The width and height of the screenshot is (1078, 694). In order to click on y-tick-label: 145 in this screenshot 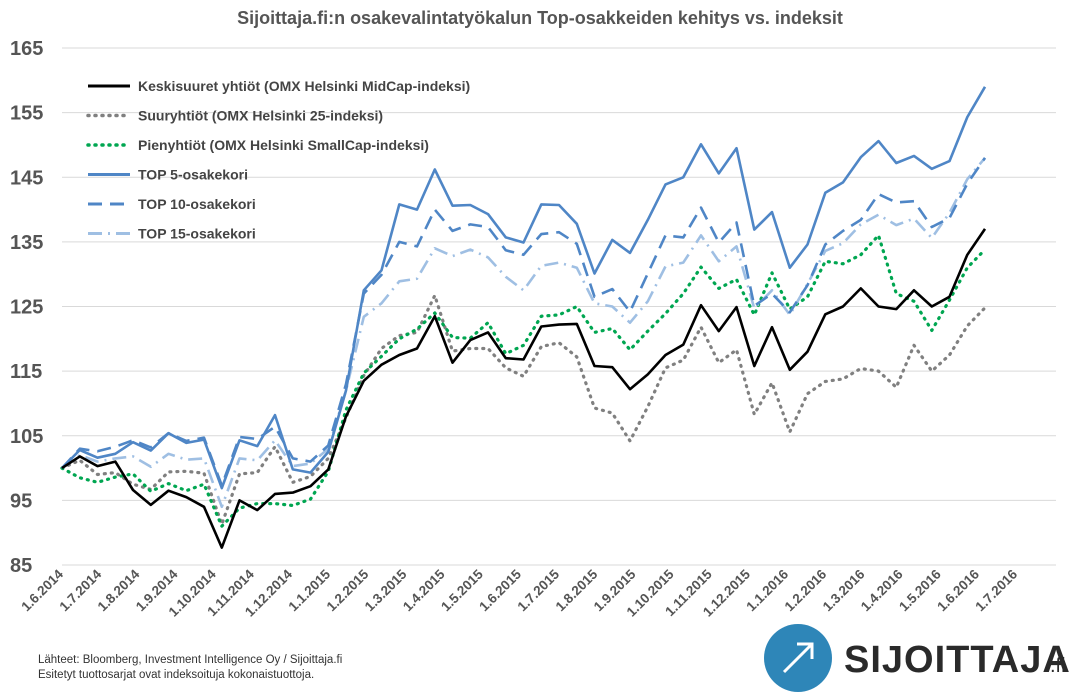, I will do `click(26, 178)`.